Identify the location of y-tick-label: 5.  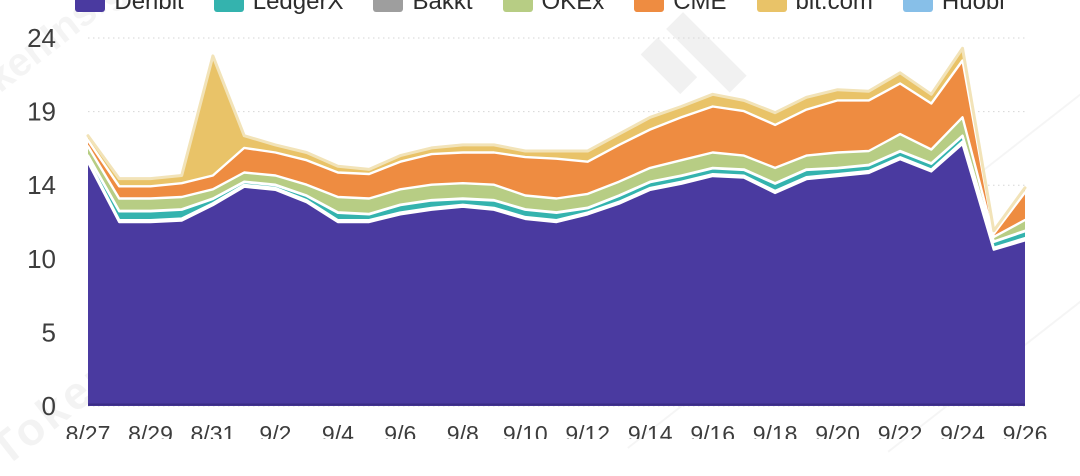
(49, 332).